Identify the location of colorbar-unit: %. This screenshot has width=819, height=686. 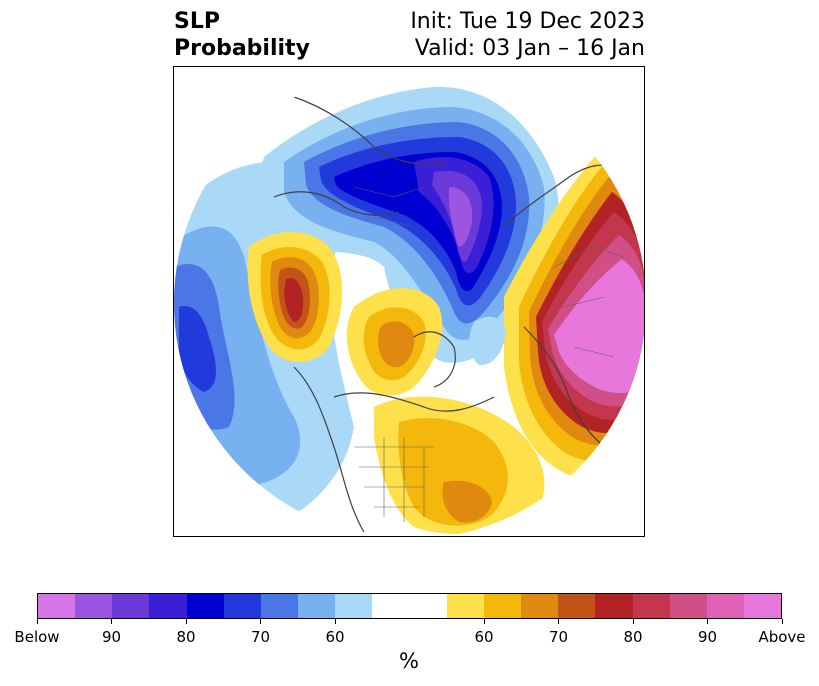
(409, 661).